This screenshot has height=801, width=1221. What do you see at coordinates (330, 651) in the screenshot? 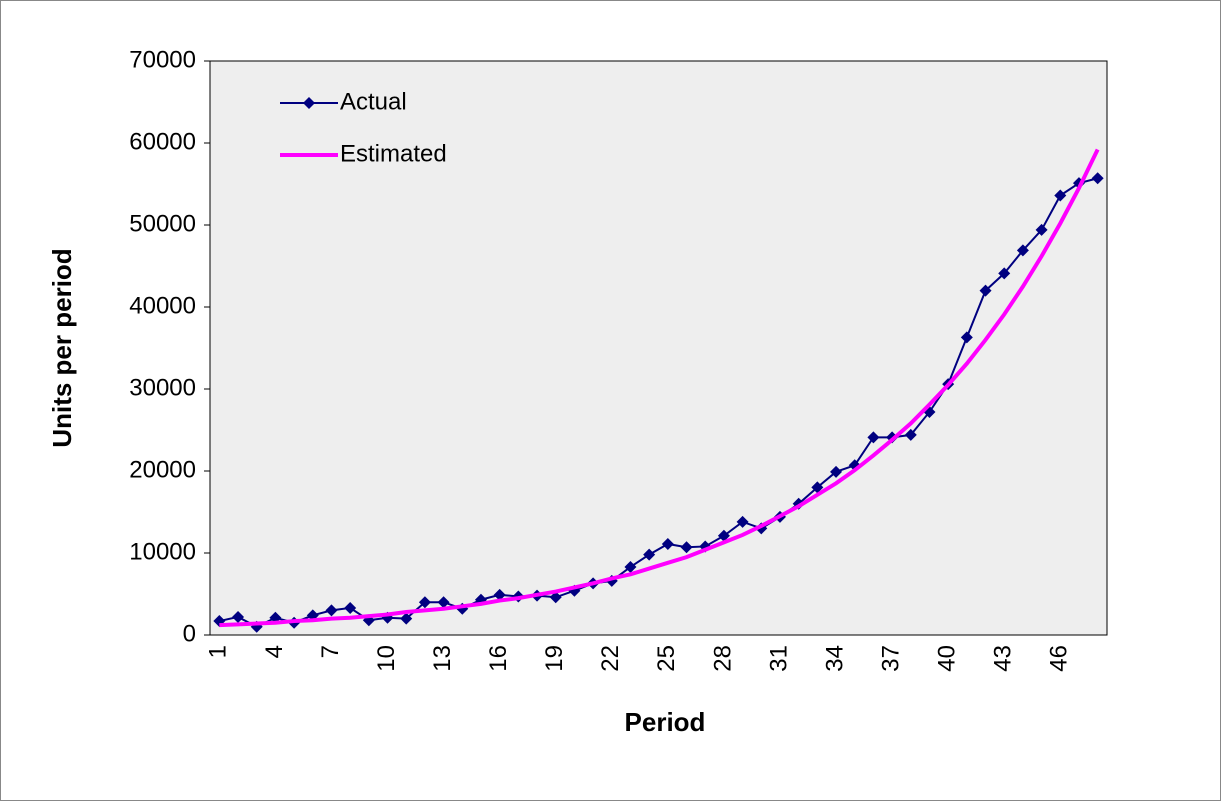
I see `x-tick-label: 7` at bounding box center [330, 651].